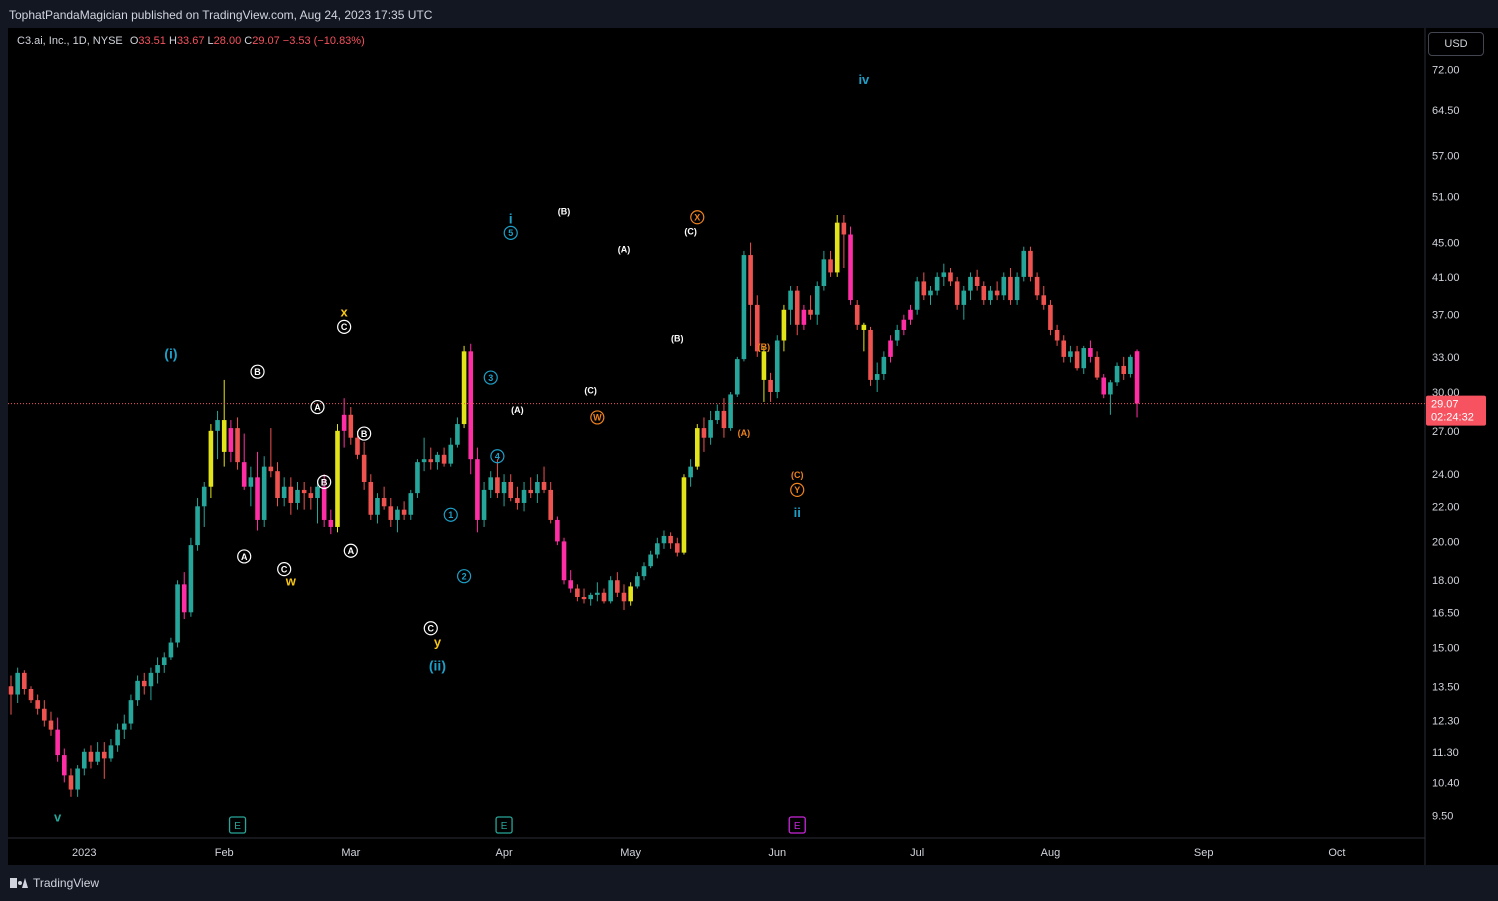 The width and height of the screenshot is (1498, 901). What do you see at coordinates (1446, 783) in the screenshot?
I see `price-tick-label: 10.40` at bounding box center [1446, 783].